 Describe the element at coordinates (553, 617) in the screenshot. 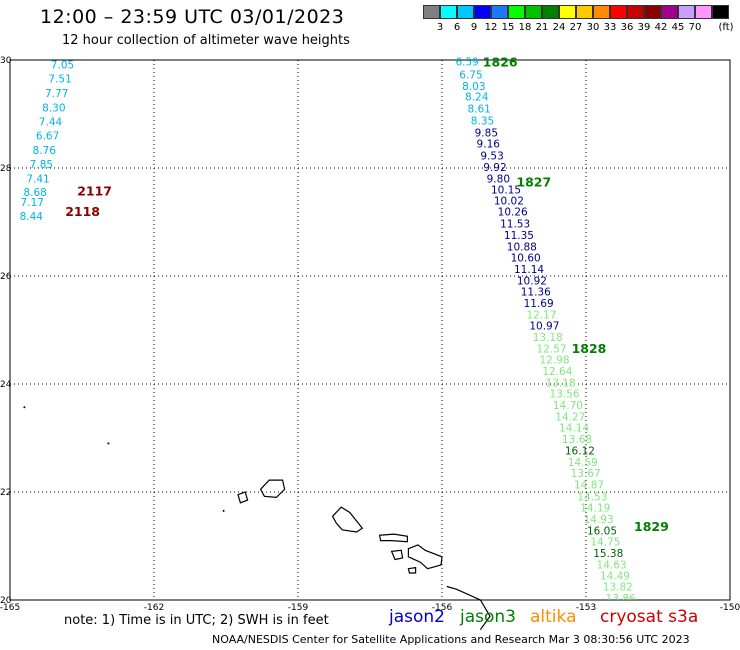

I see `mission-label: altika` at that location.